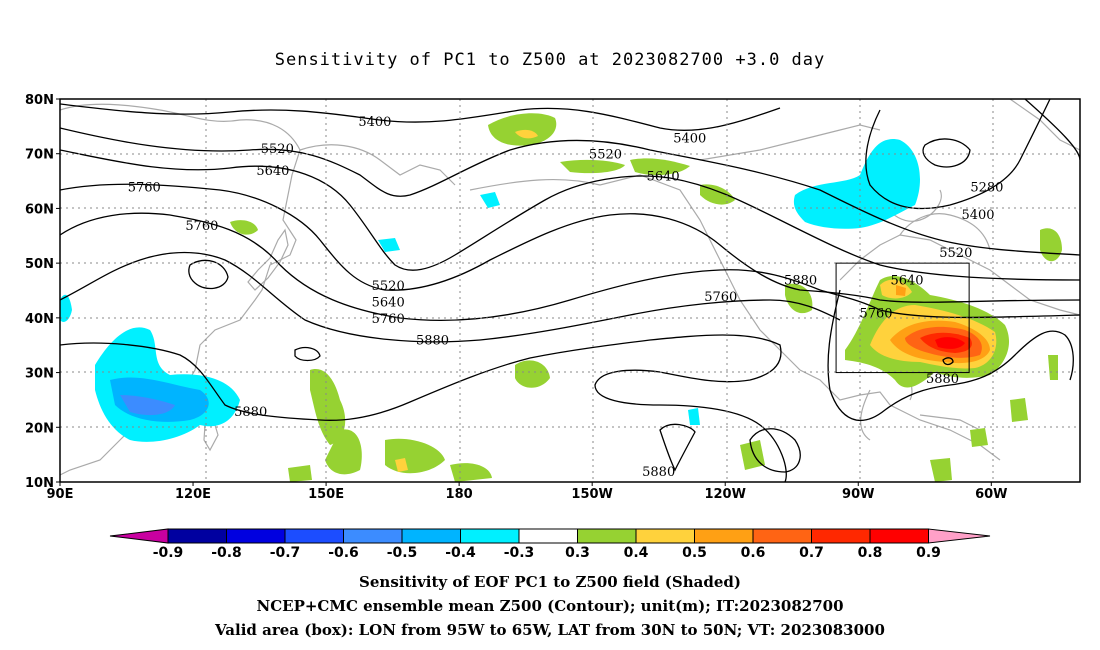 The height and width of the screenshot is (650, 1100). I want to click on colorbar-label: -0.7, so click(285, 553).